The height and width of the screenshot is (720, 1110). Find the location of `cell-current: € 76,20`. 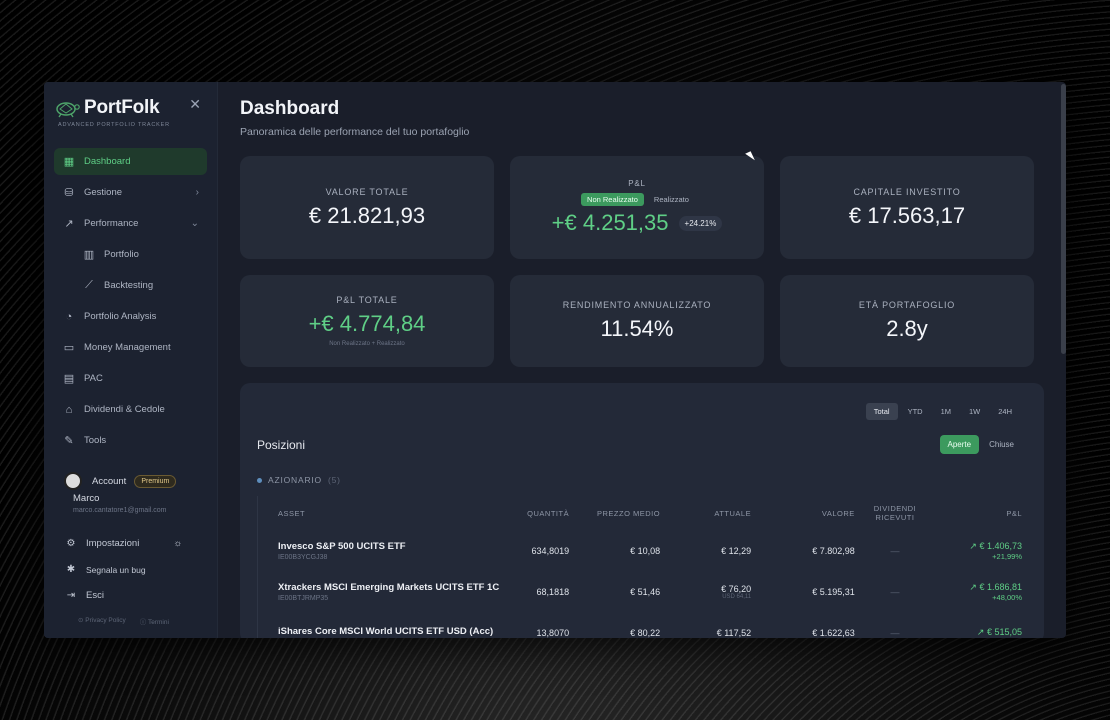

cell-current: € 76,20 is located at coordinates (736, 588).